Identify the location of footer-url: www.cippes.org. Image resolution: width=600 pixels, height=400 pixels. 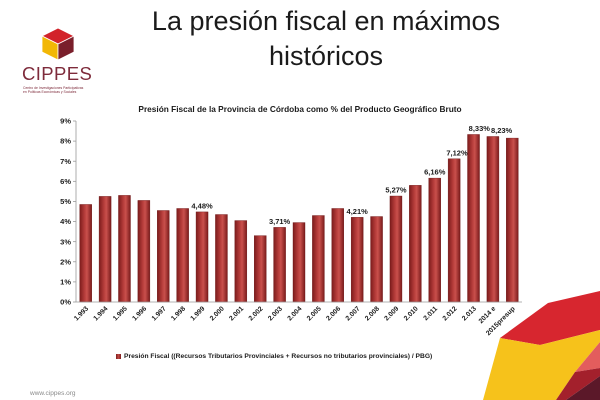
(53, 393).